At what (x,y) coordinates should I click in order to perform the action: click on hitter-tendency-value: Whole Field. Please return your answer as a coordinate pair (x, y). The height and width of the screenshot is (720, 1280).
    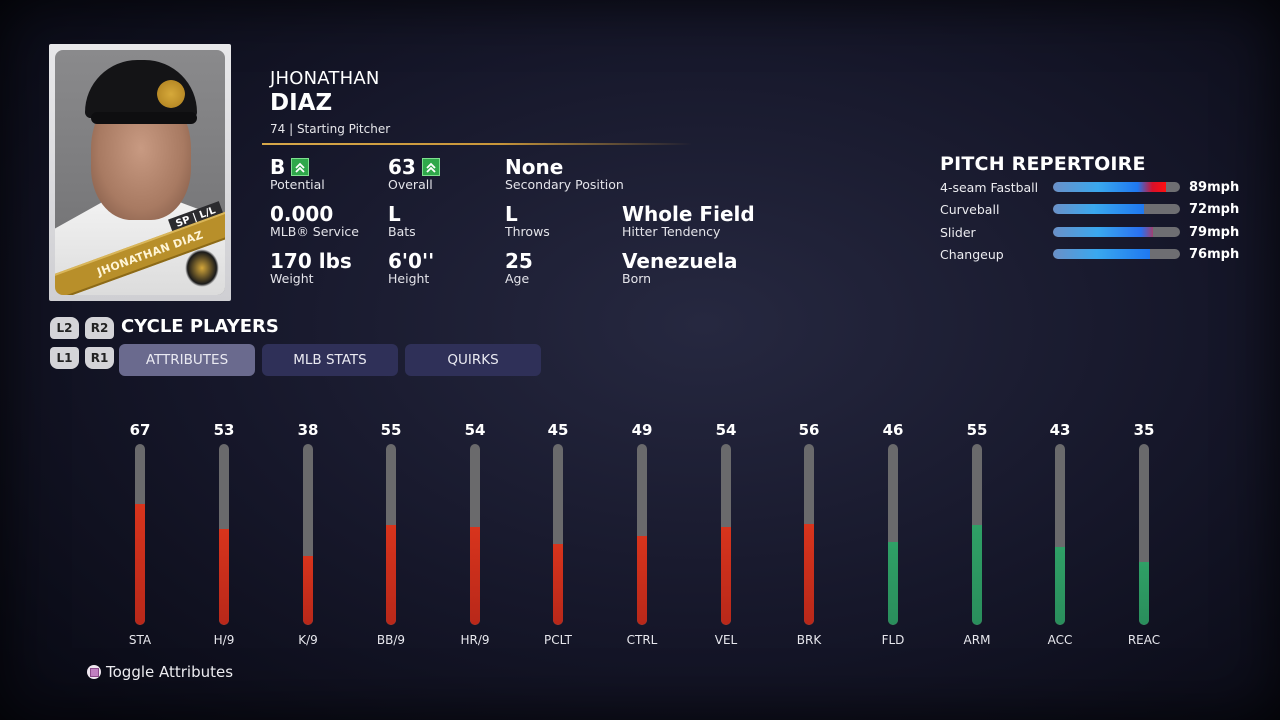
    Looking at the image, I should click on (688, 214).